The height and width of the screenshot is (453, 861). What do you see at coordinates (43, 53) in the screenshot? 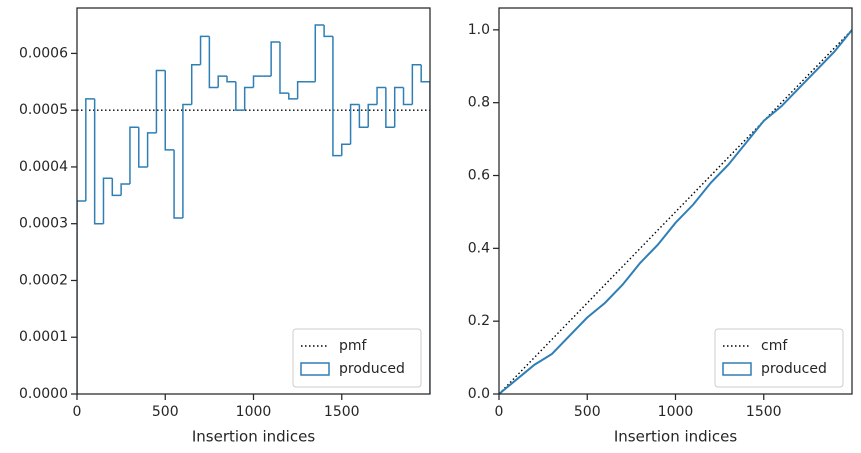
I see `y-tick-label: 0.0006` at bounding box center [43, 53].